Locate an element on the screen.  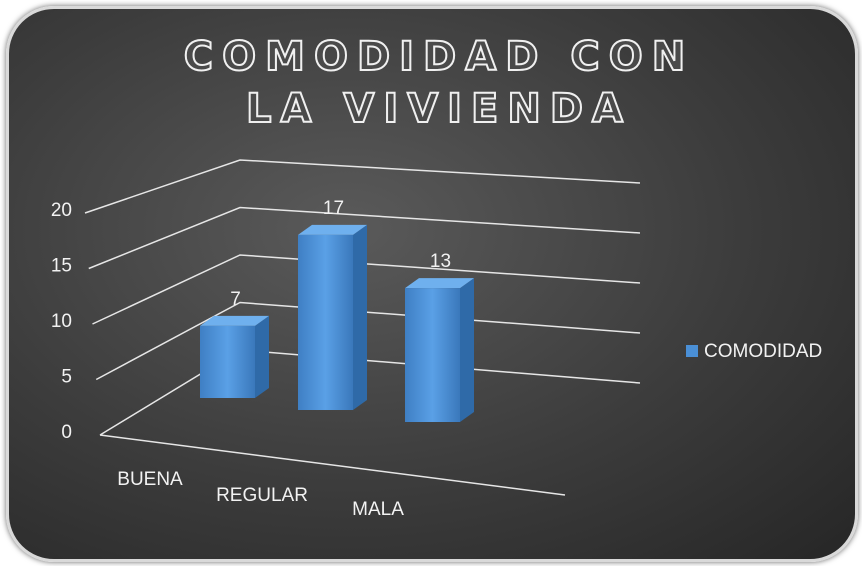
data-label: 13 is located at coordinates (440, 261).